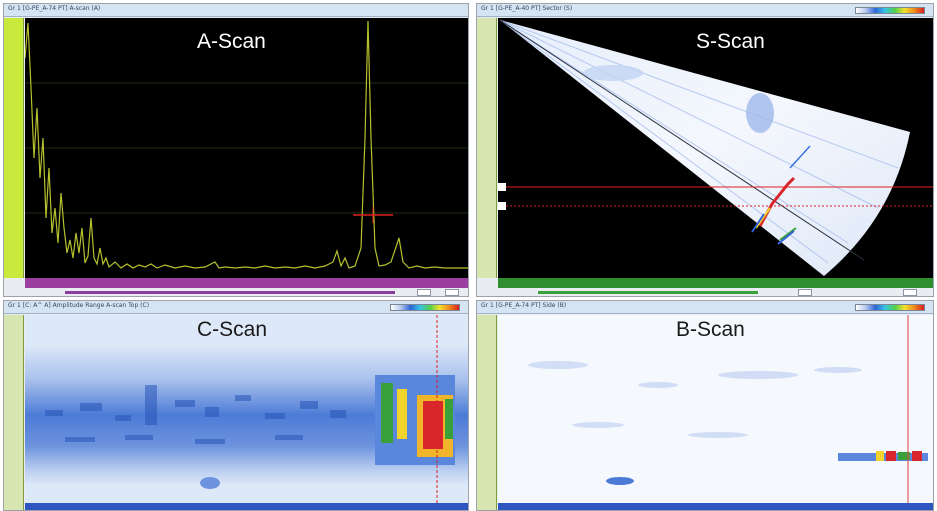 Image resolution: width=937 pixels, height=511 pixels. I want to click on bscan-index-ruler, so click(715, 506).